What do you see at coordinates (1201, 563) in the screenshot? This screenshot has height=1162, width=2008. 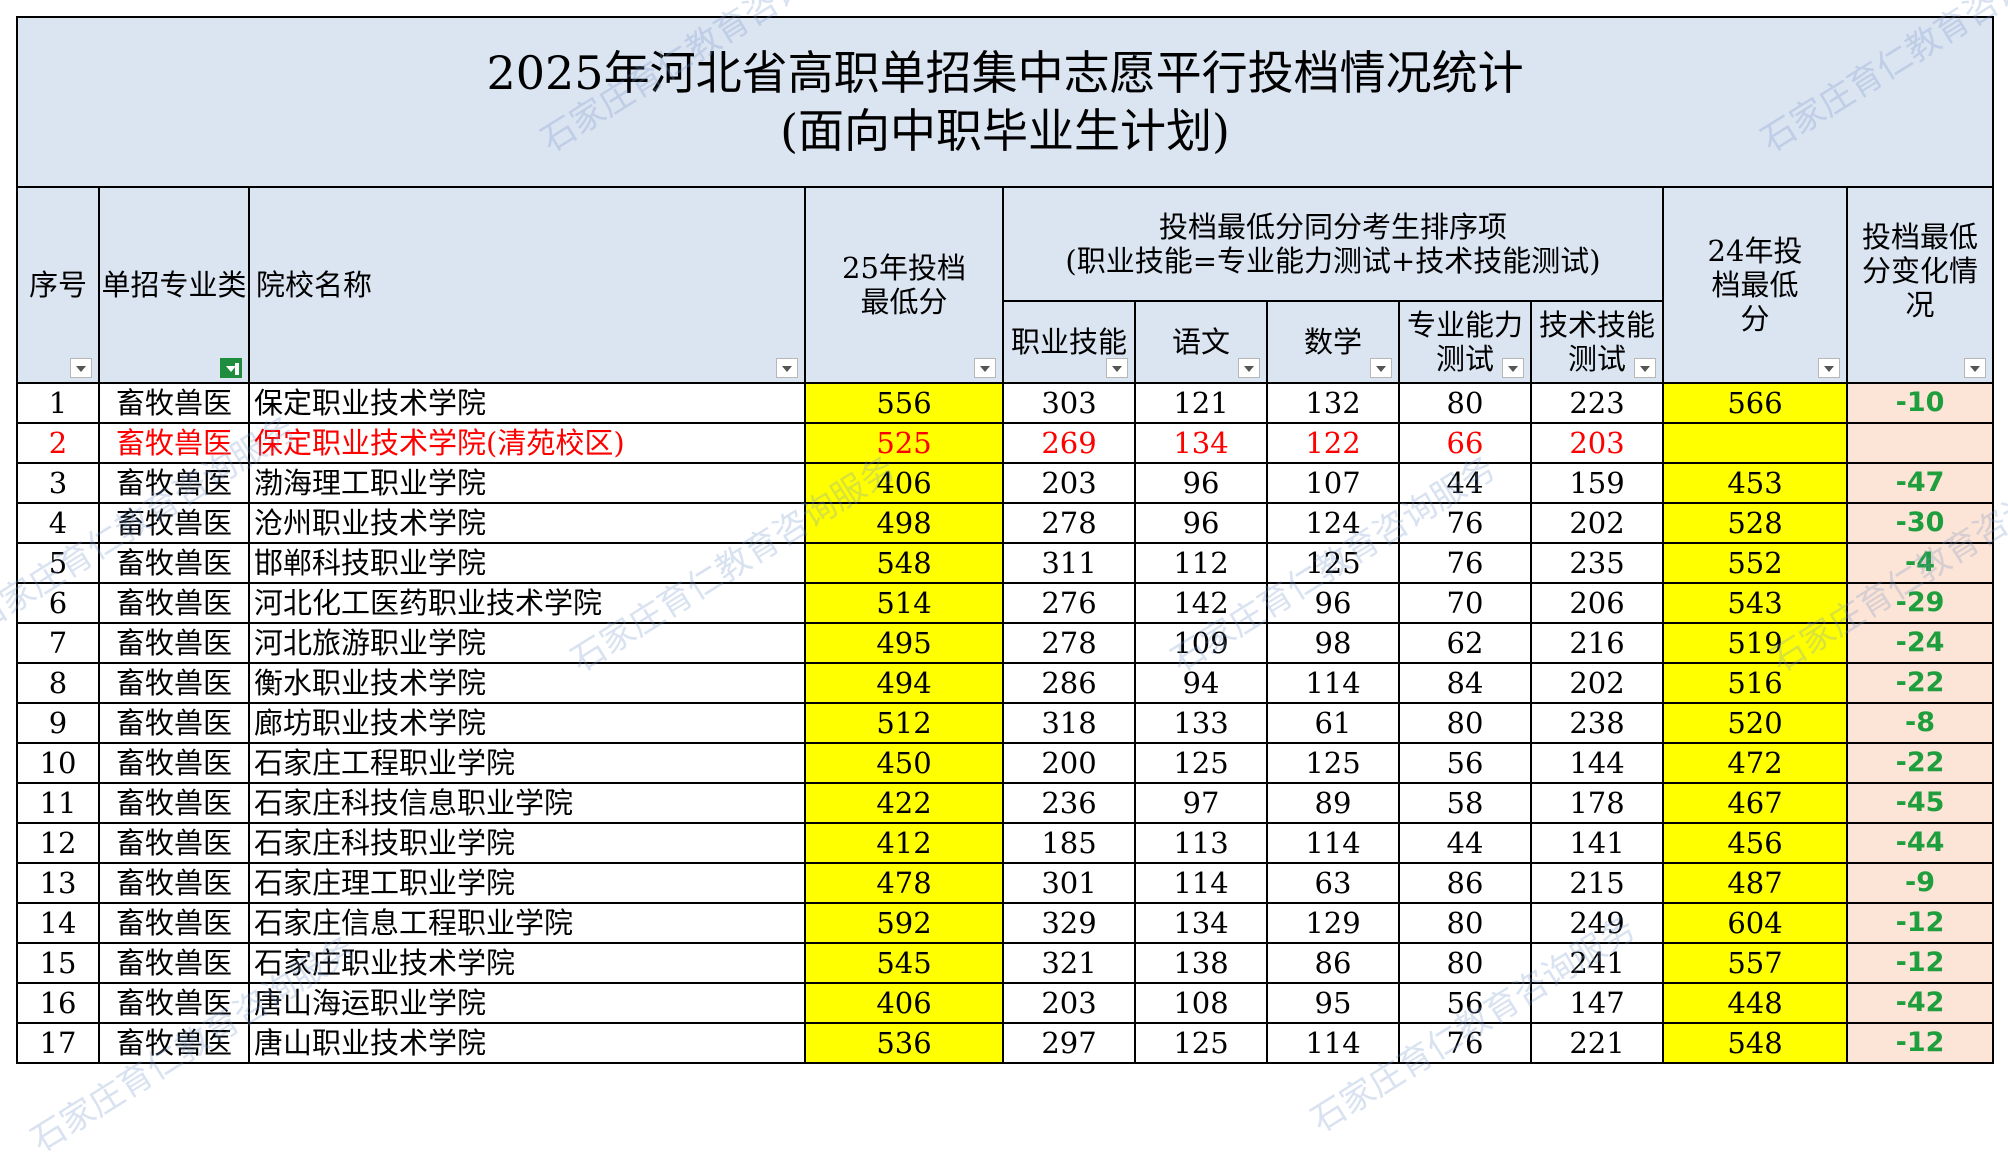 I see `cell-chinese: 112` at bounding box center [1201, 563].